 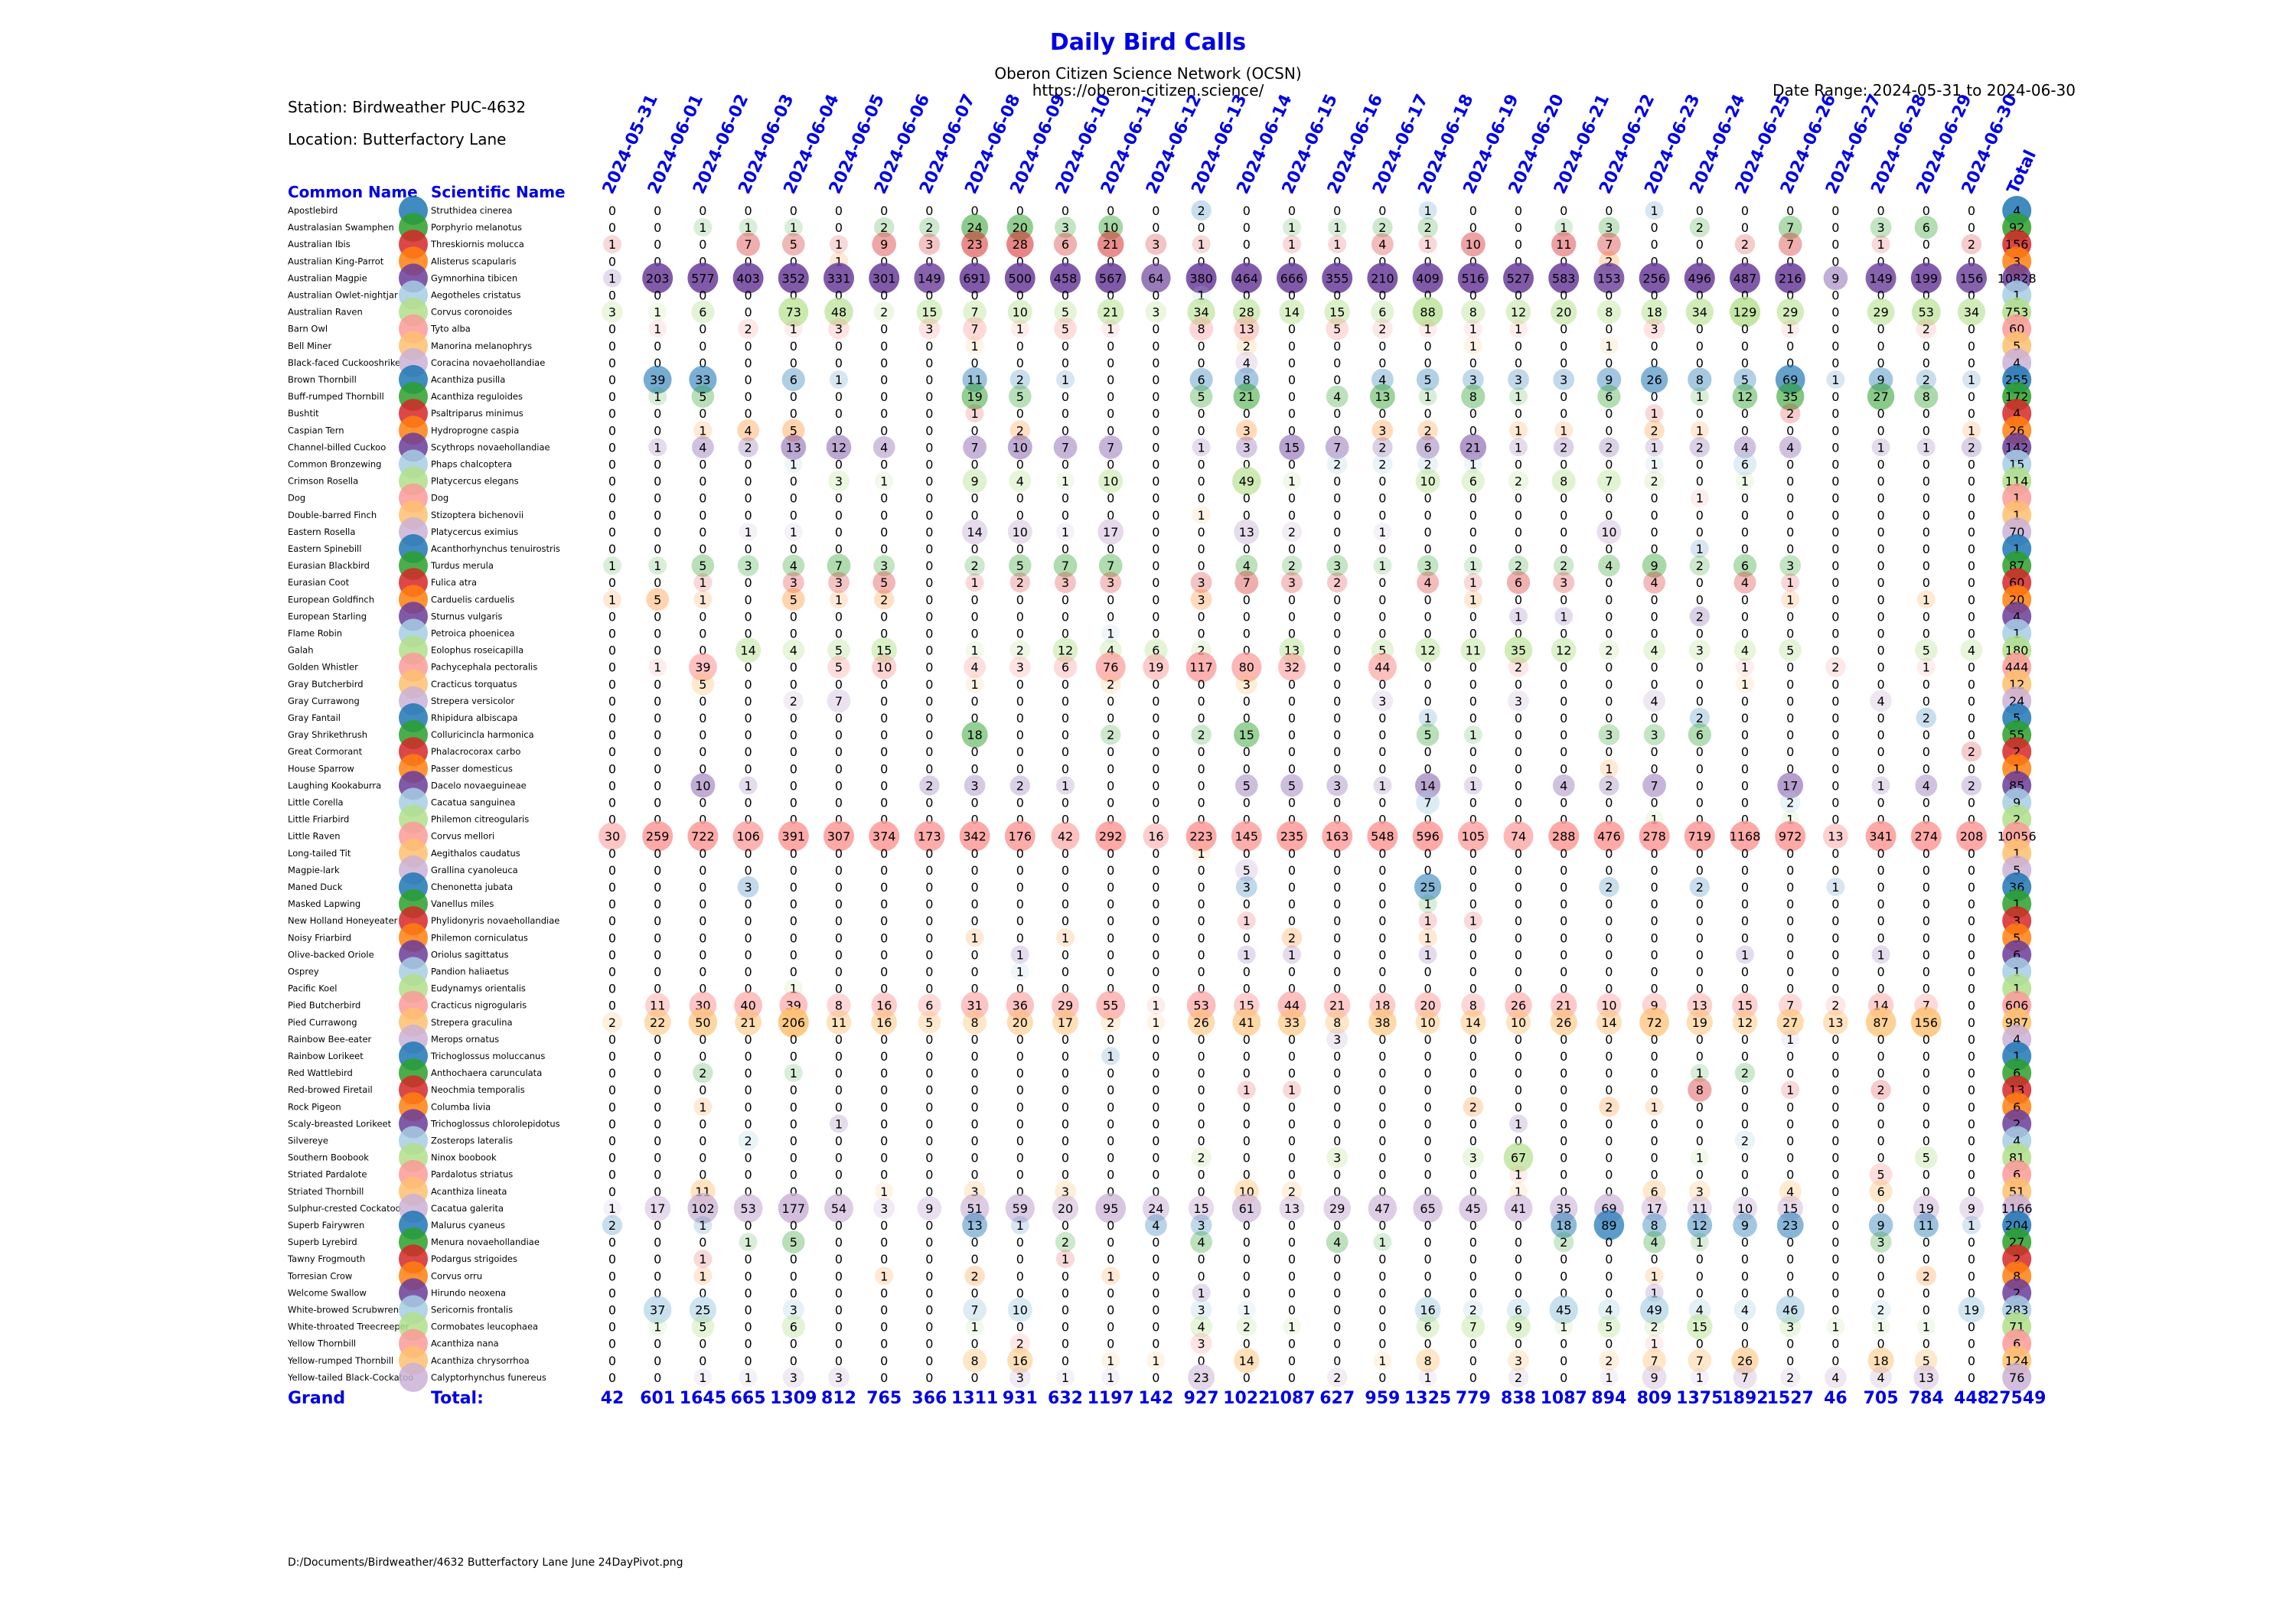 I want to click on scientific-name: Gymnorhina tibicen, so click(x=474, y=277).